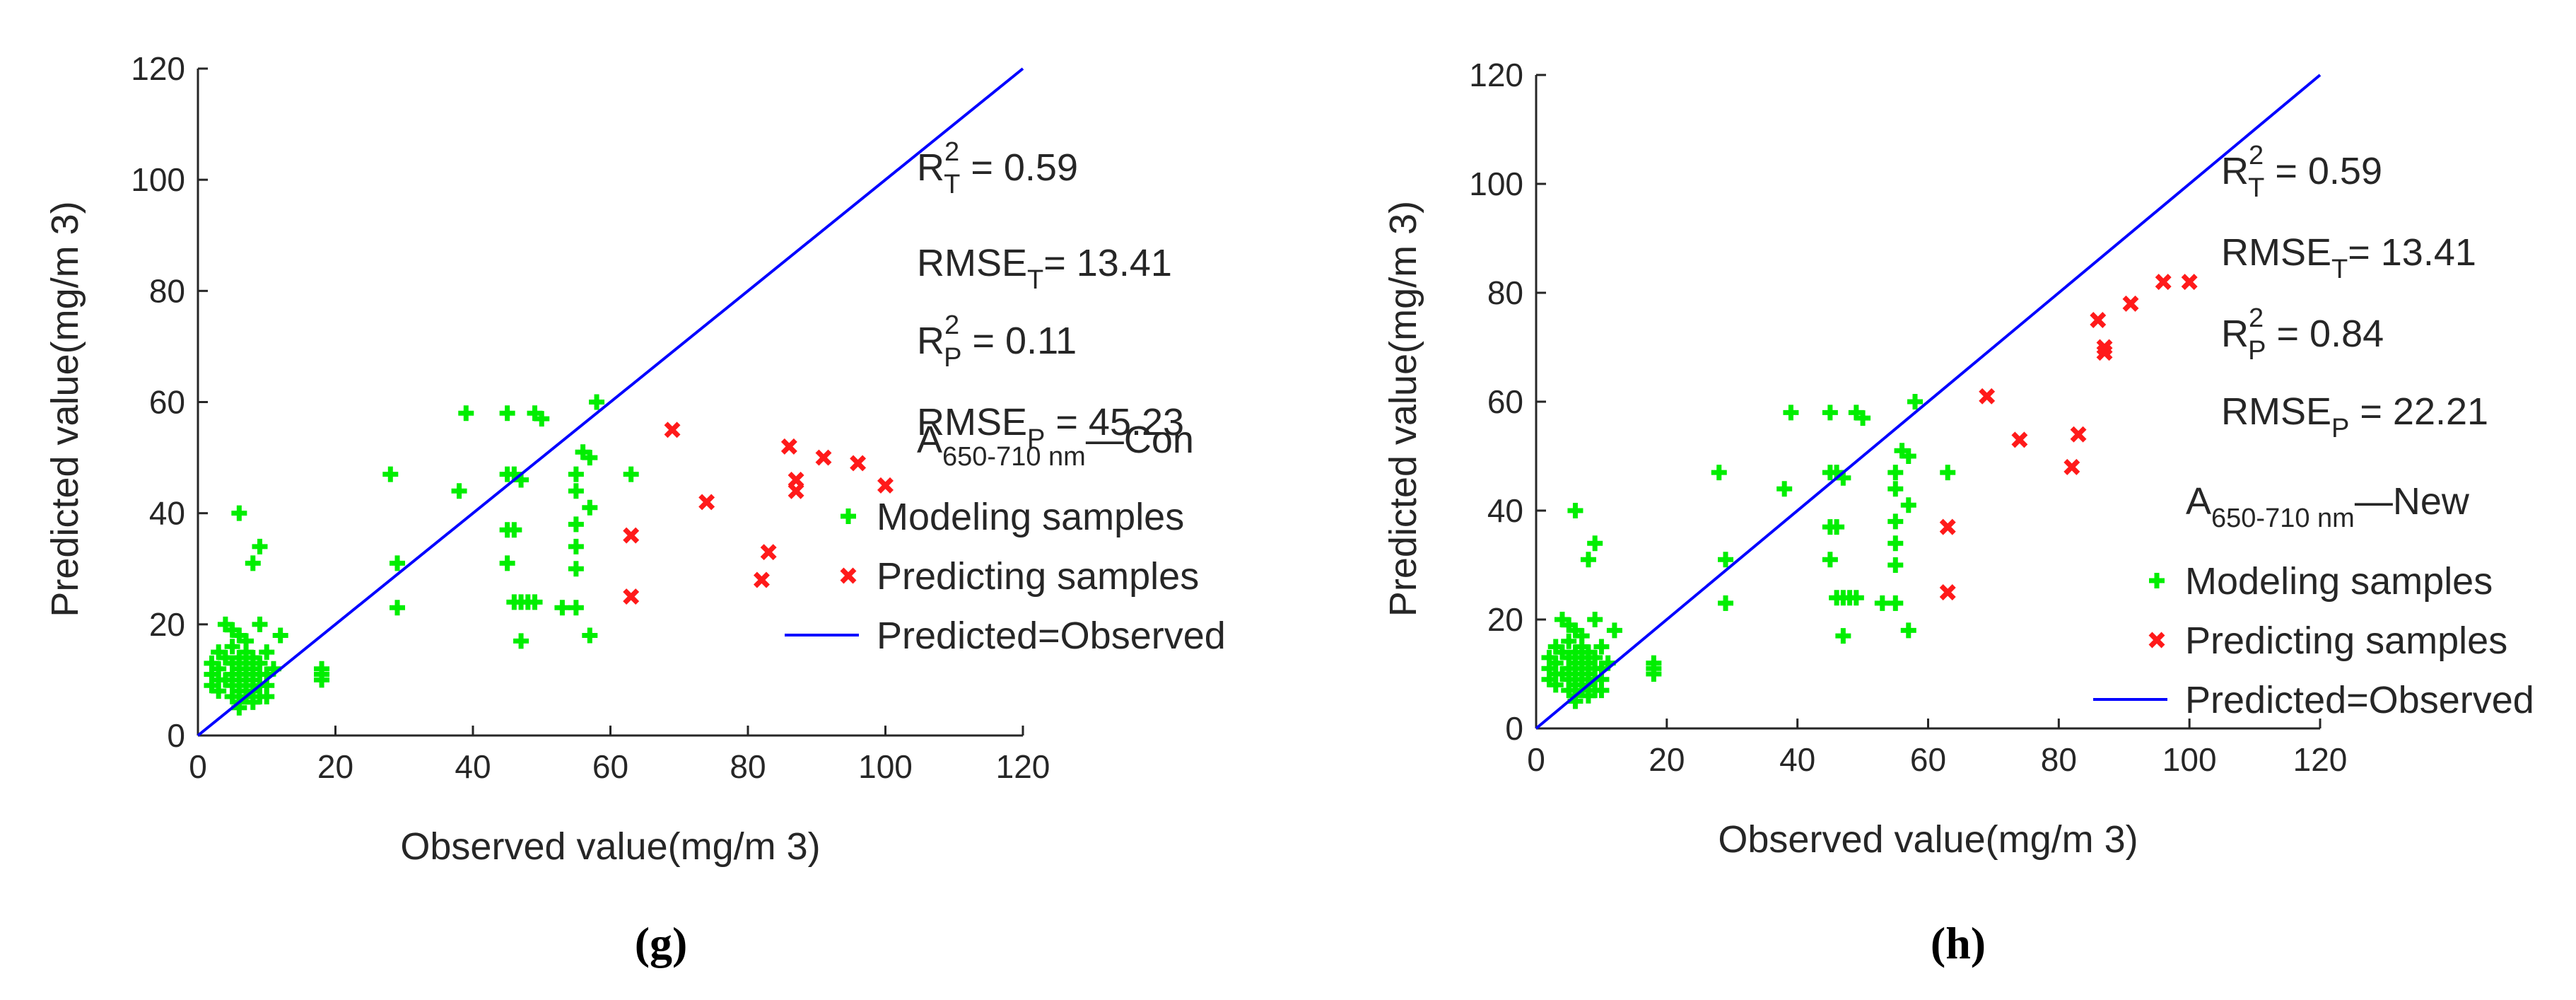 The width and height of the screenshot is (2576, 1000). Describe the element at coordinates (2360, 700) in the screenshot. I see `legend-entry-label: Predicted=Observed` at that location.